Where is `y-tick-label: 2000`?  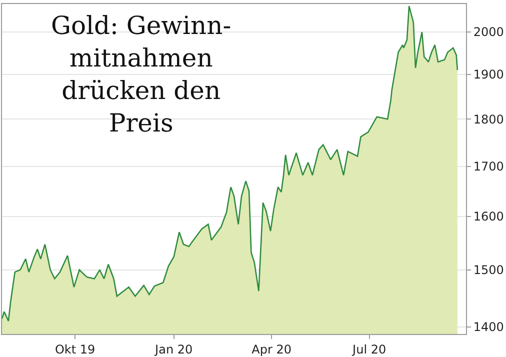 y-tick-label: 2000 is located at coordinates (488, 32).